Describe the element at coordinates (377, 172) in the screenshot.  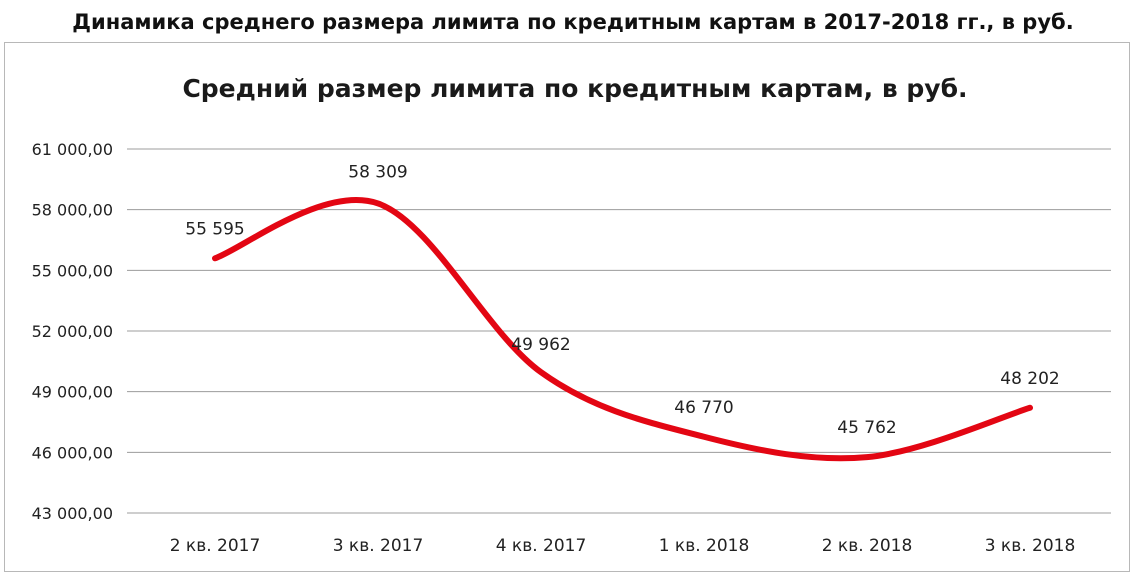
I see `data-label: 58 309` at that location.